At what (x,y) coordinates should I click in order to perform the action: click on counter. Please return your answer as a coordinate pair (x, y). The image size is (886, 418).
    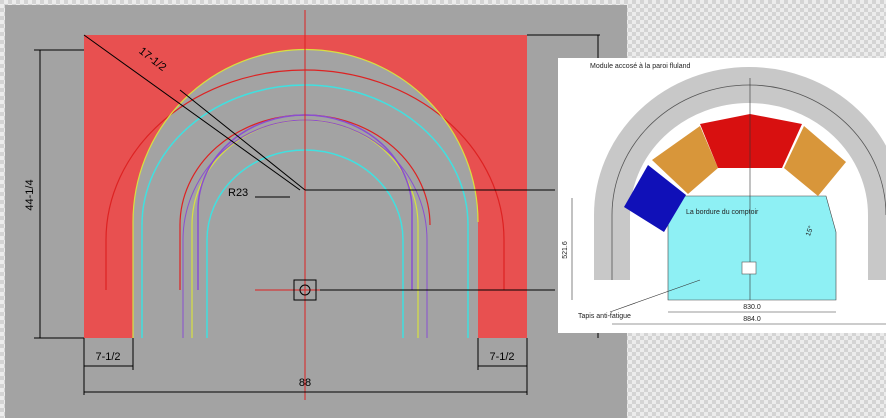
    Looking at the image, I should click on (752, 248).